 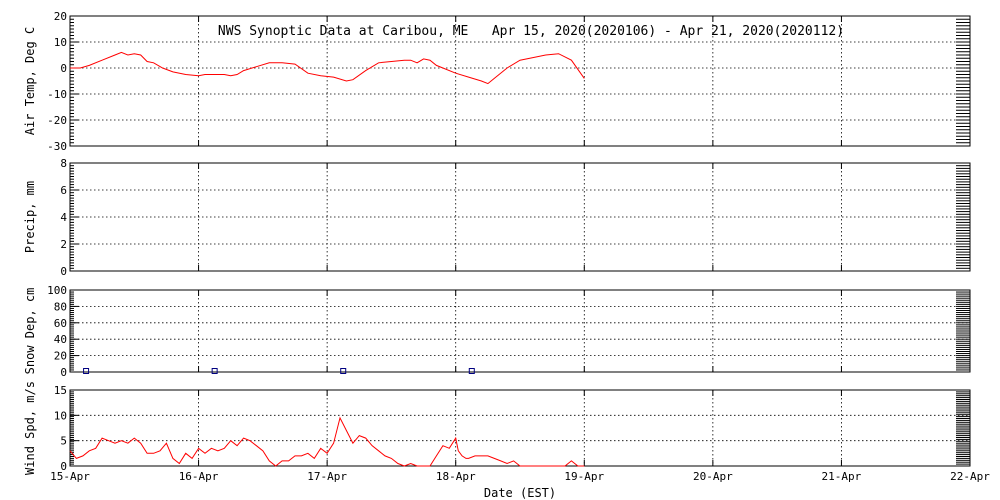 What do you see at coordinates (60, 415) in the screenshot?
I see `wind-speed-ytick-label: 10` at bounding box center [60, 415].